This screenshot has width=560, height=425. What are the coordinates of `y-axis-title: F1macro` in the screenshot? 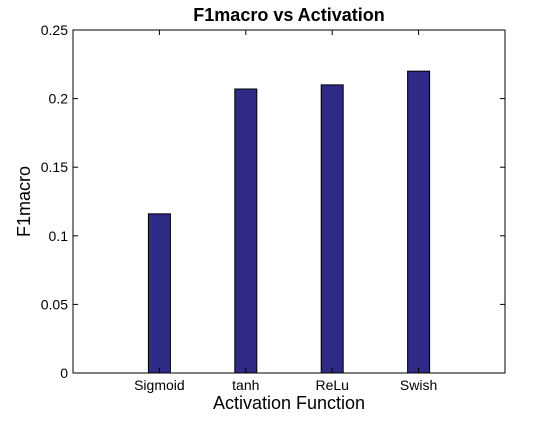 It's located at (24, 201).